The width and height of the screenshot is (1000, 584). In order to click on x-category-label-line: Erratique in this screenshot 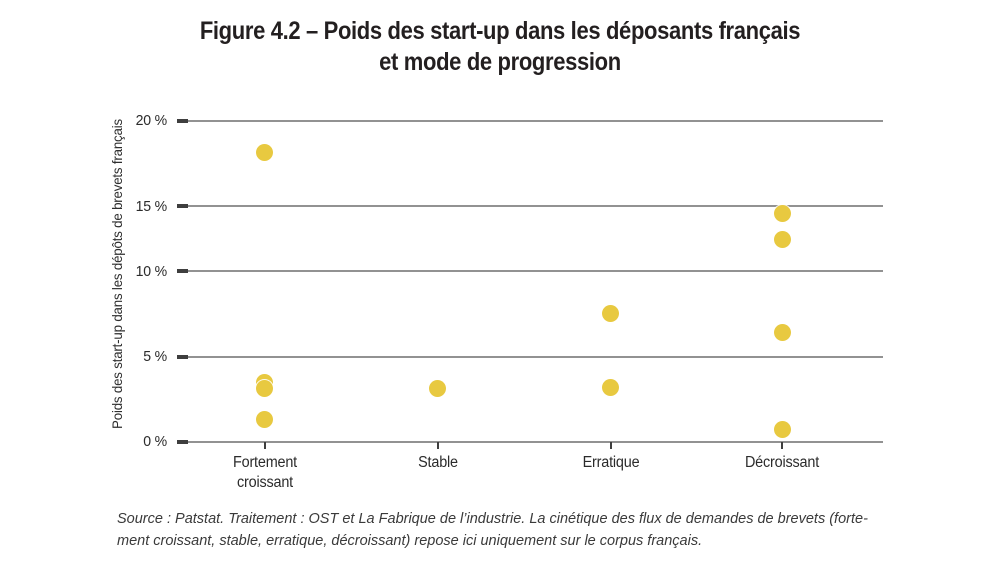, I will do `click(610, 462)`.